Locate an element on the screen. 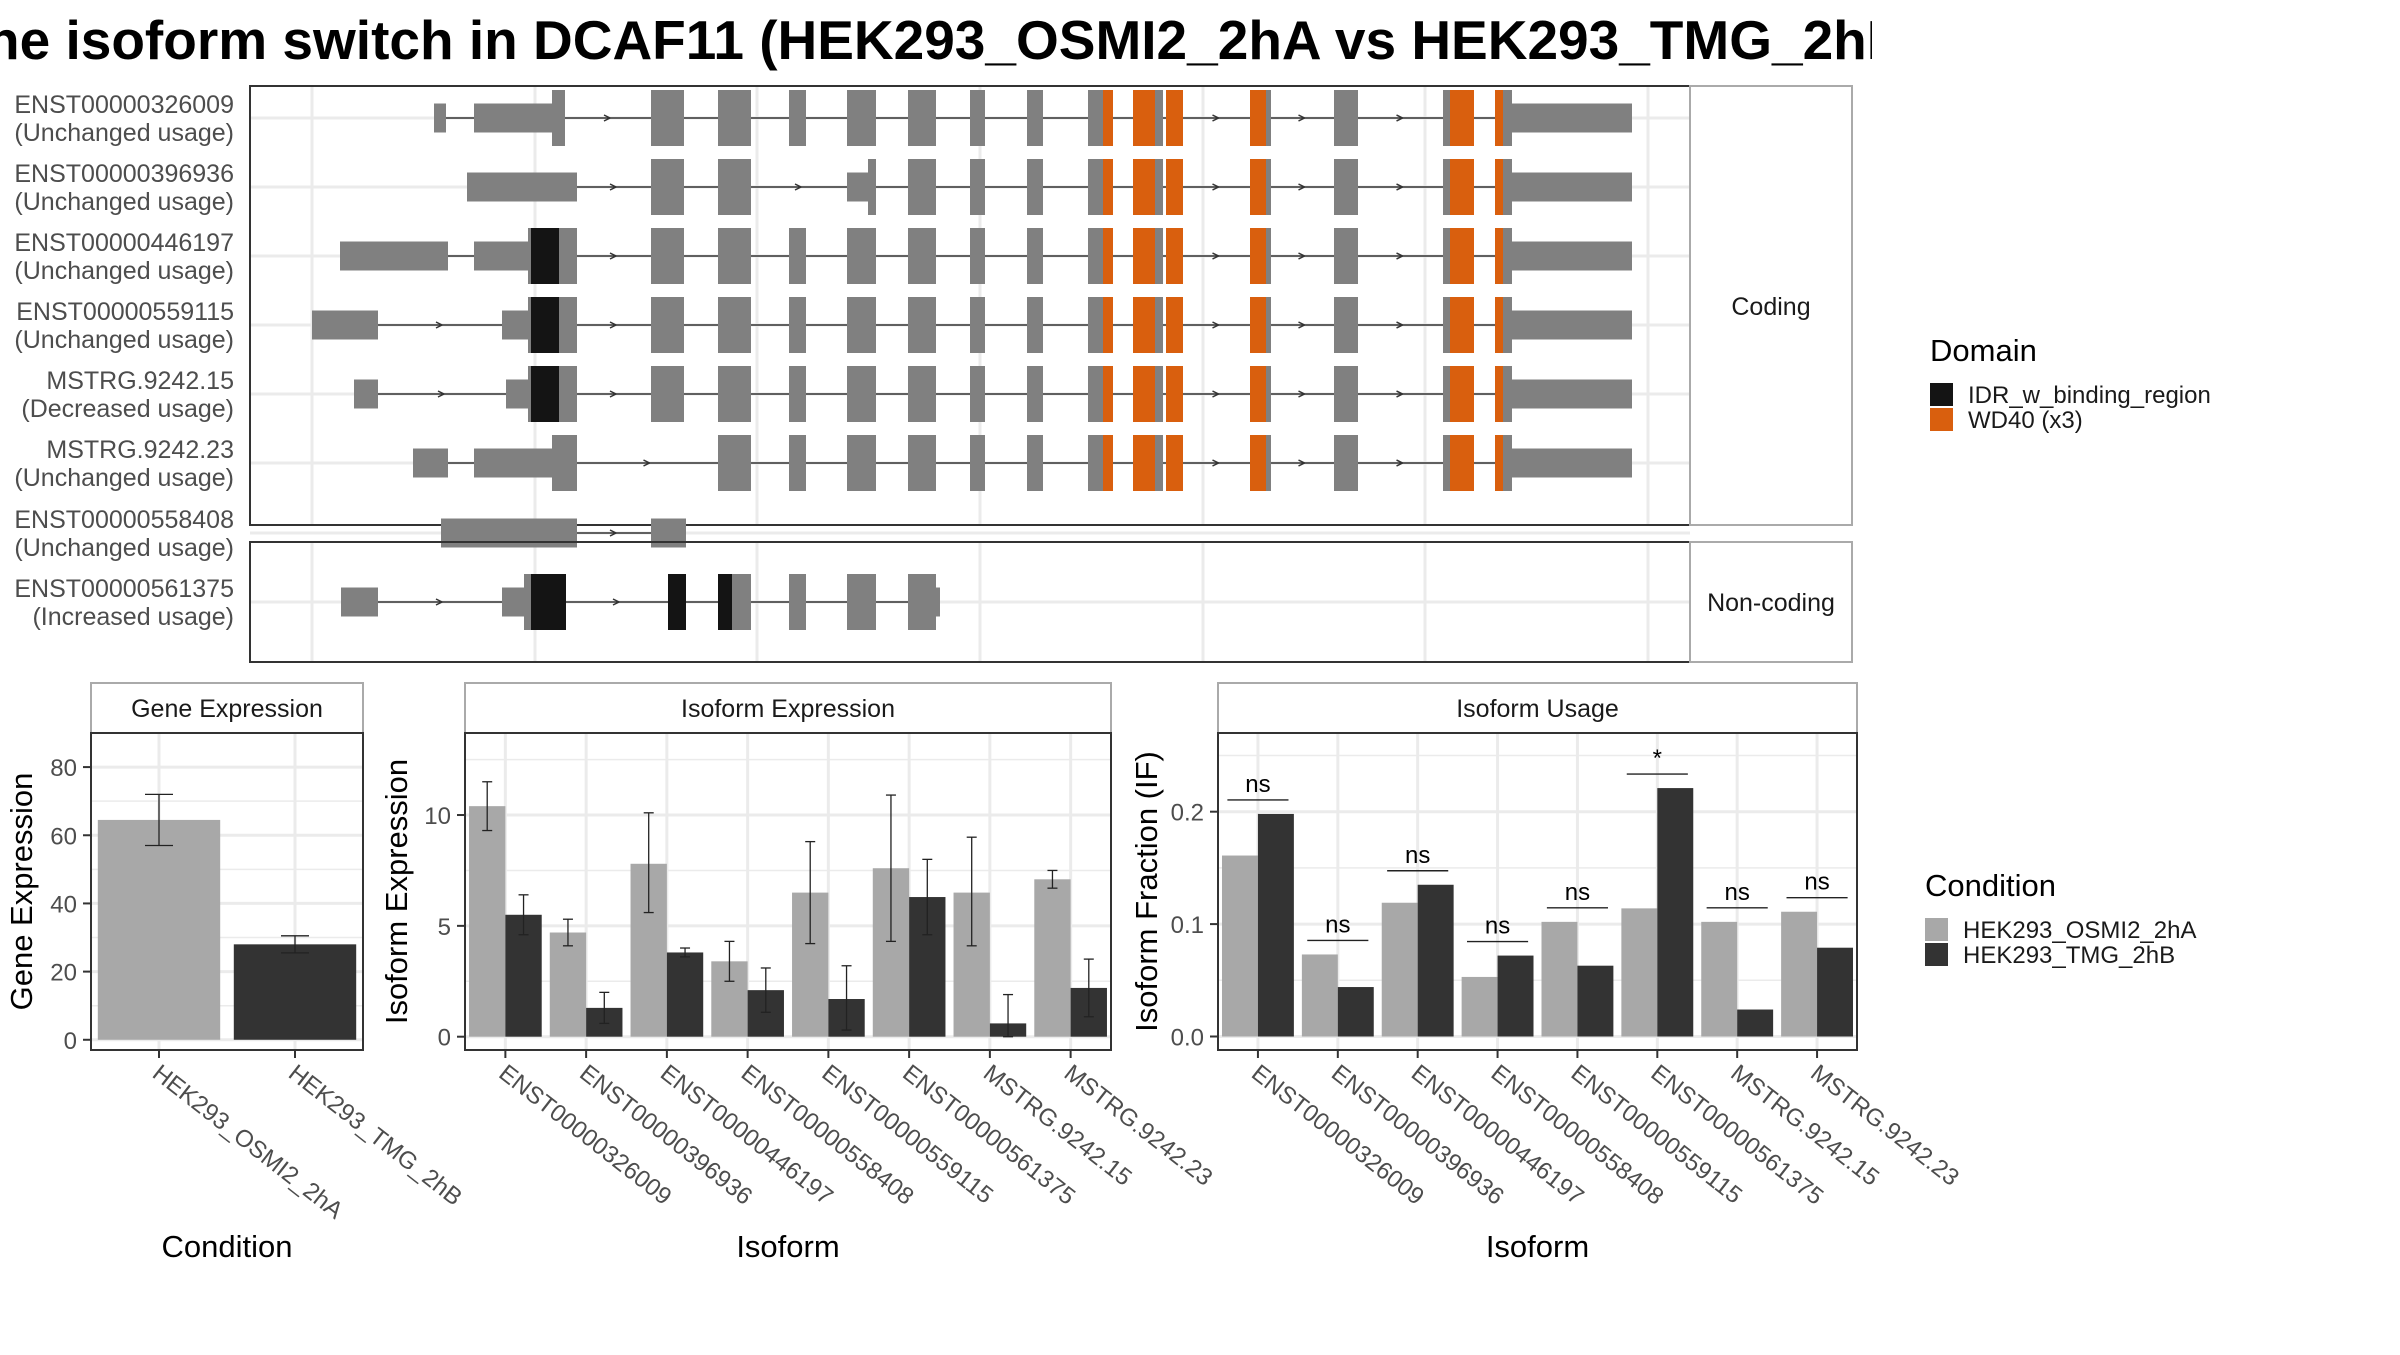  y-tick-label: 5 is located at coordinates (444, 927).